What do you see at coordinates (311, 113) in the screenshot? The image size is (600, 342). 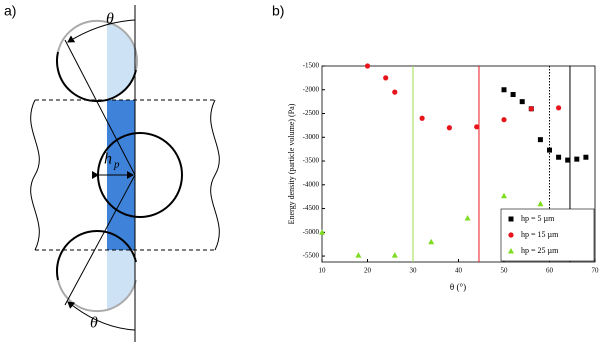 I see `y-tick-label: -2500` at bounding box center [311, 113].